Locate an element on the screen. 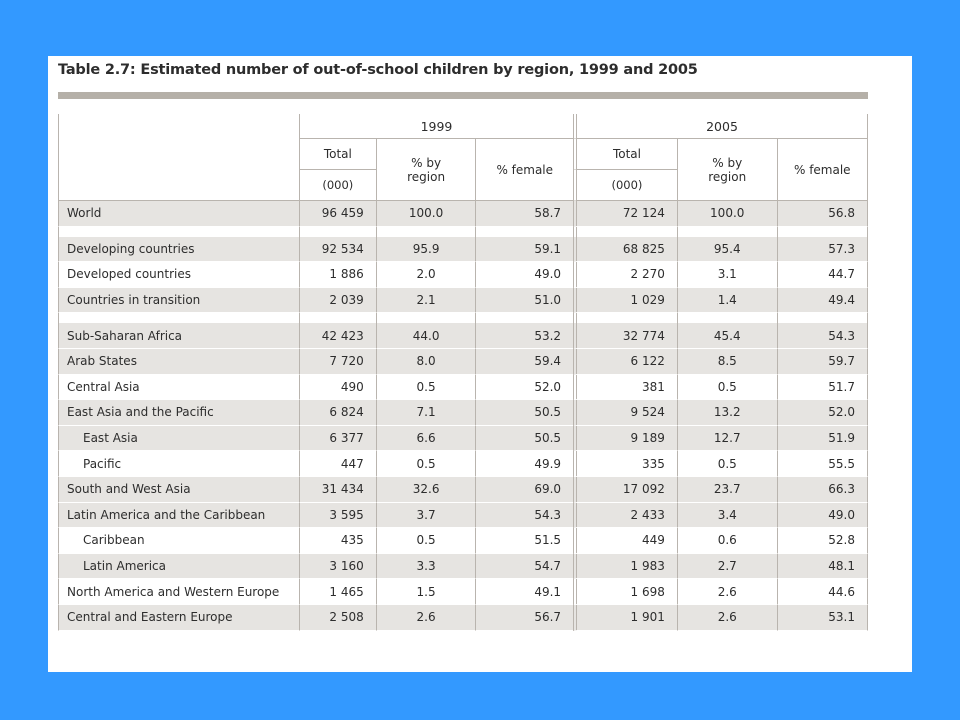 The height and width of the screenshot is (720, 960). pct-region-1999-cell: 7.1 is located at coordinates (425, 413).